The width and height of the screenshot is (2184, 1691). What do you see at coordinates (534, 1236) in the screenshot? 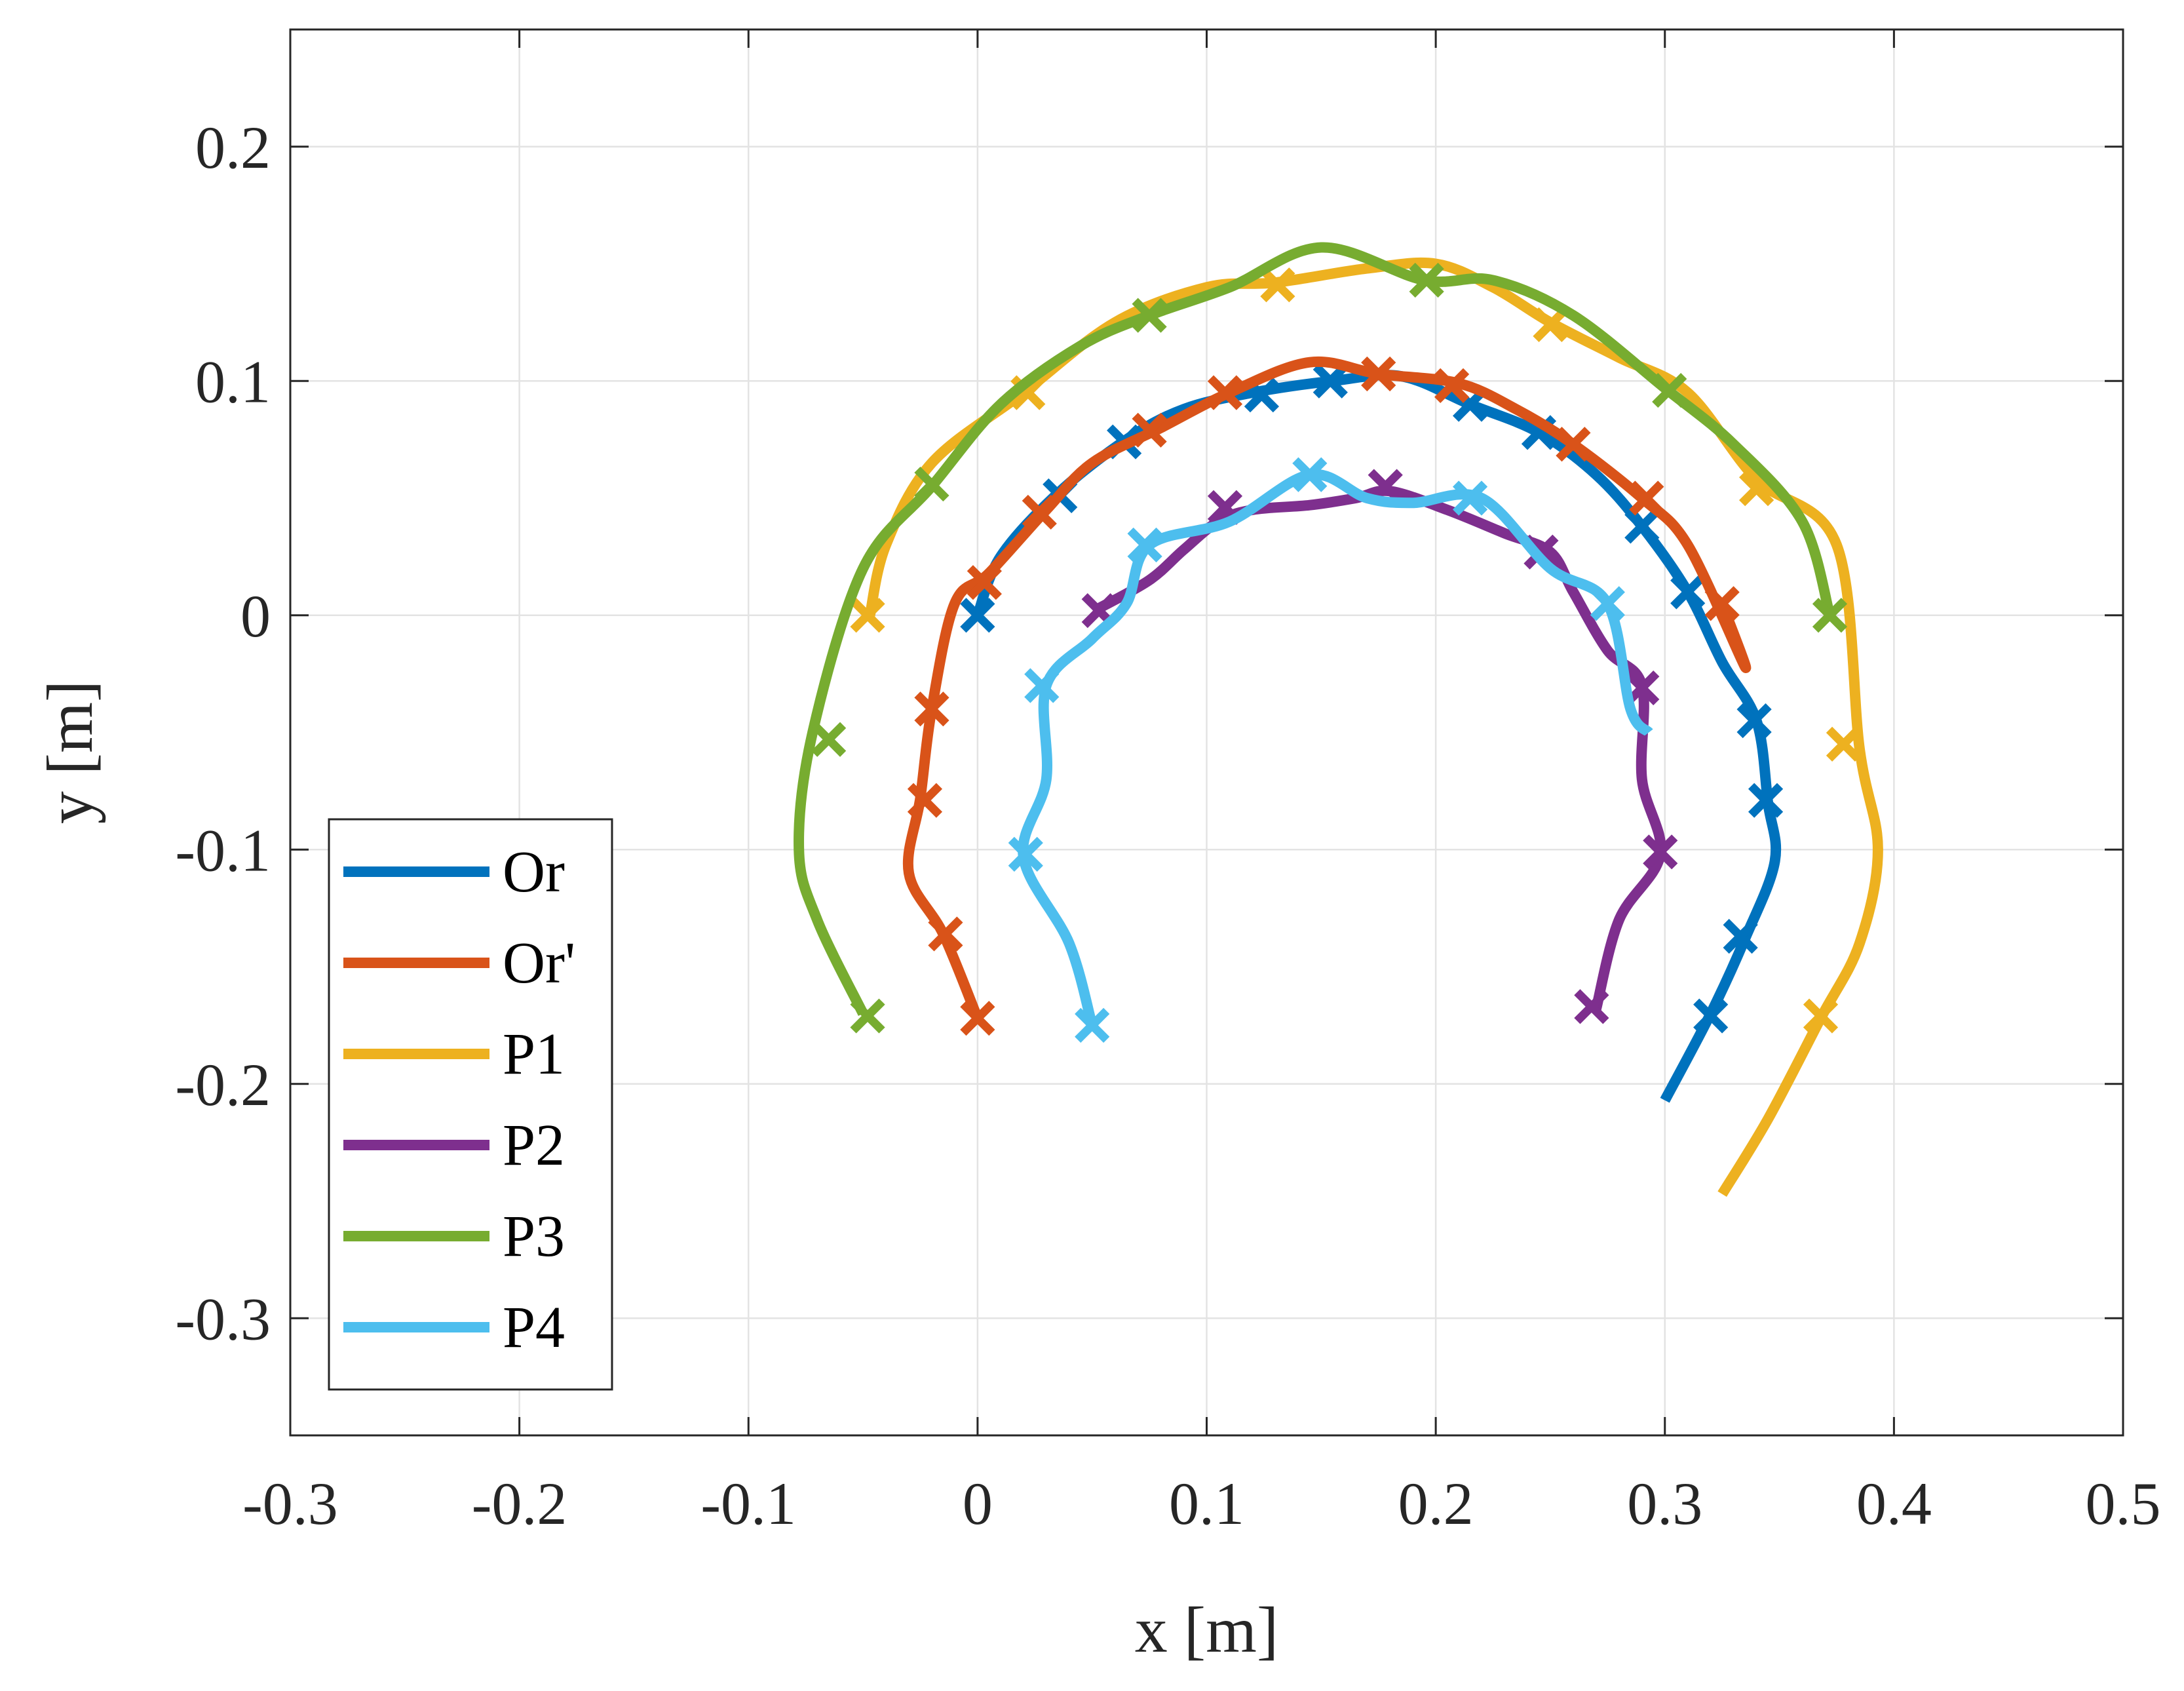
I see `legend-label-p3: P3` at bounding box center [534, 1236].